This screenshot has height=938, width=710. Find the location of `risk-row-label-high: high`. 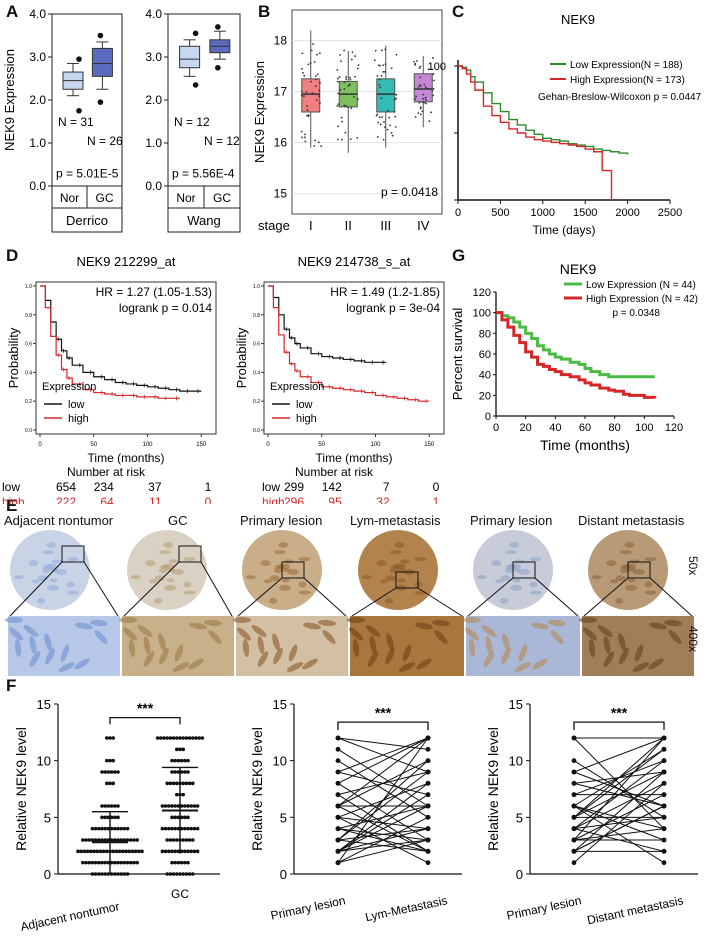

risk-row-label-high: high is located at coordinates (273, 499).